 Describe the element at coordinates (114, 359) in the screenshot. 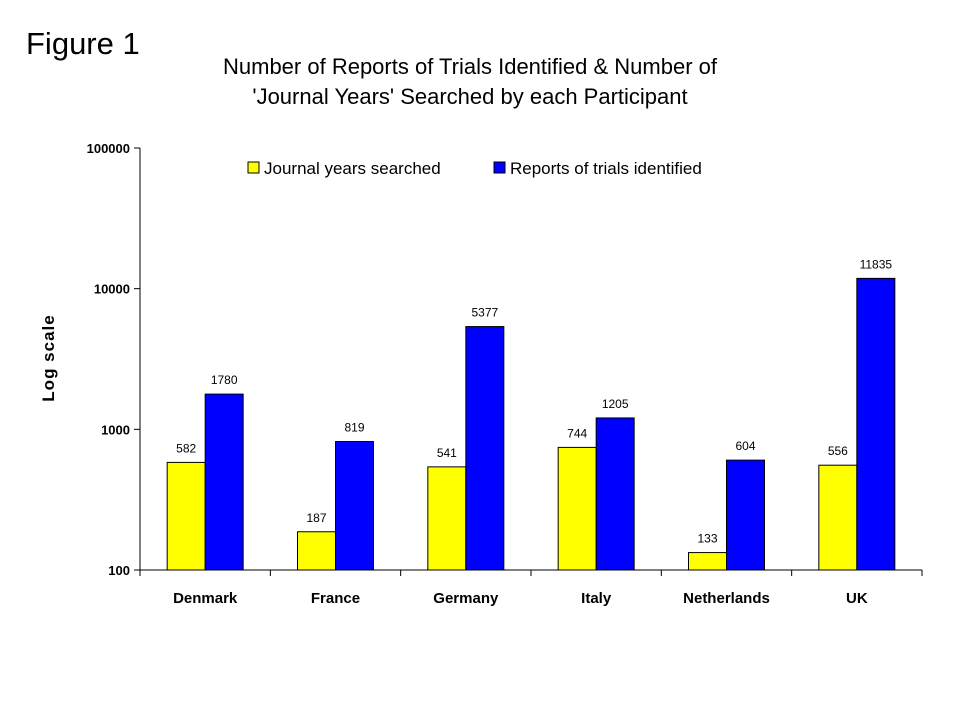

I see `y-axis: 100 1000 10000 100000` at that location.